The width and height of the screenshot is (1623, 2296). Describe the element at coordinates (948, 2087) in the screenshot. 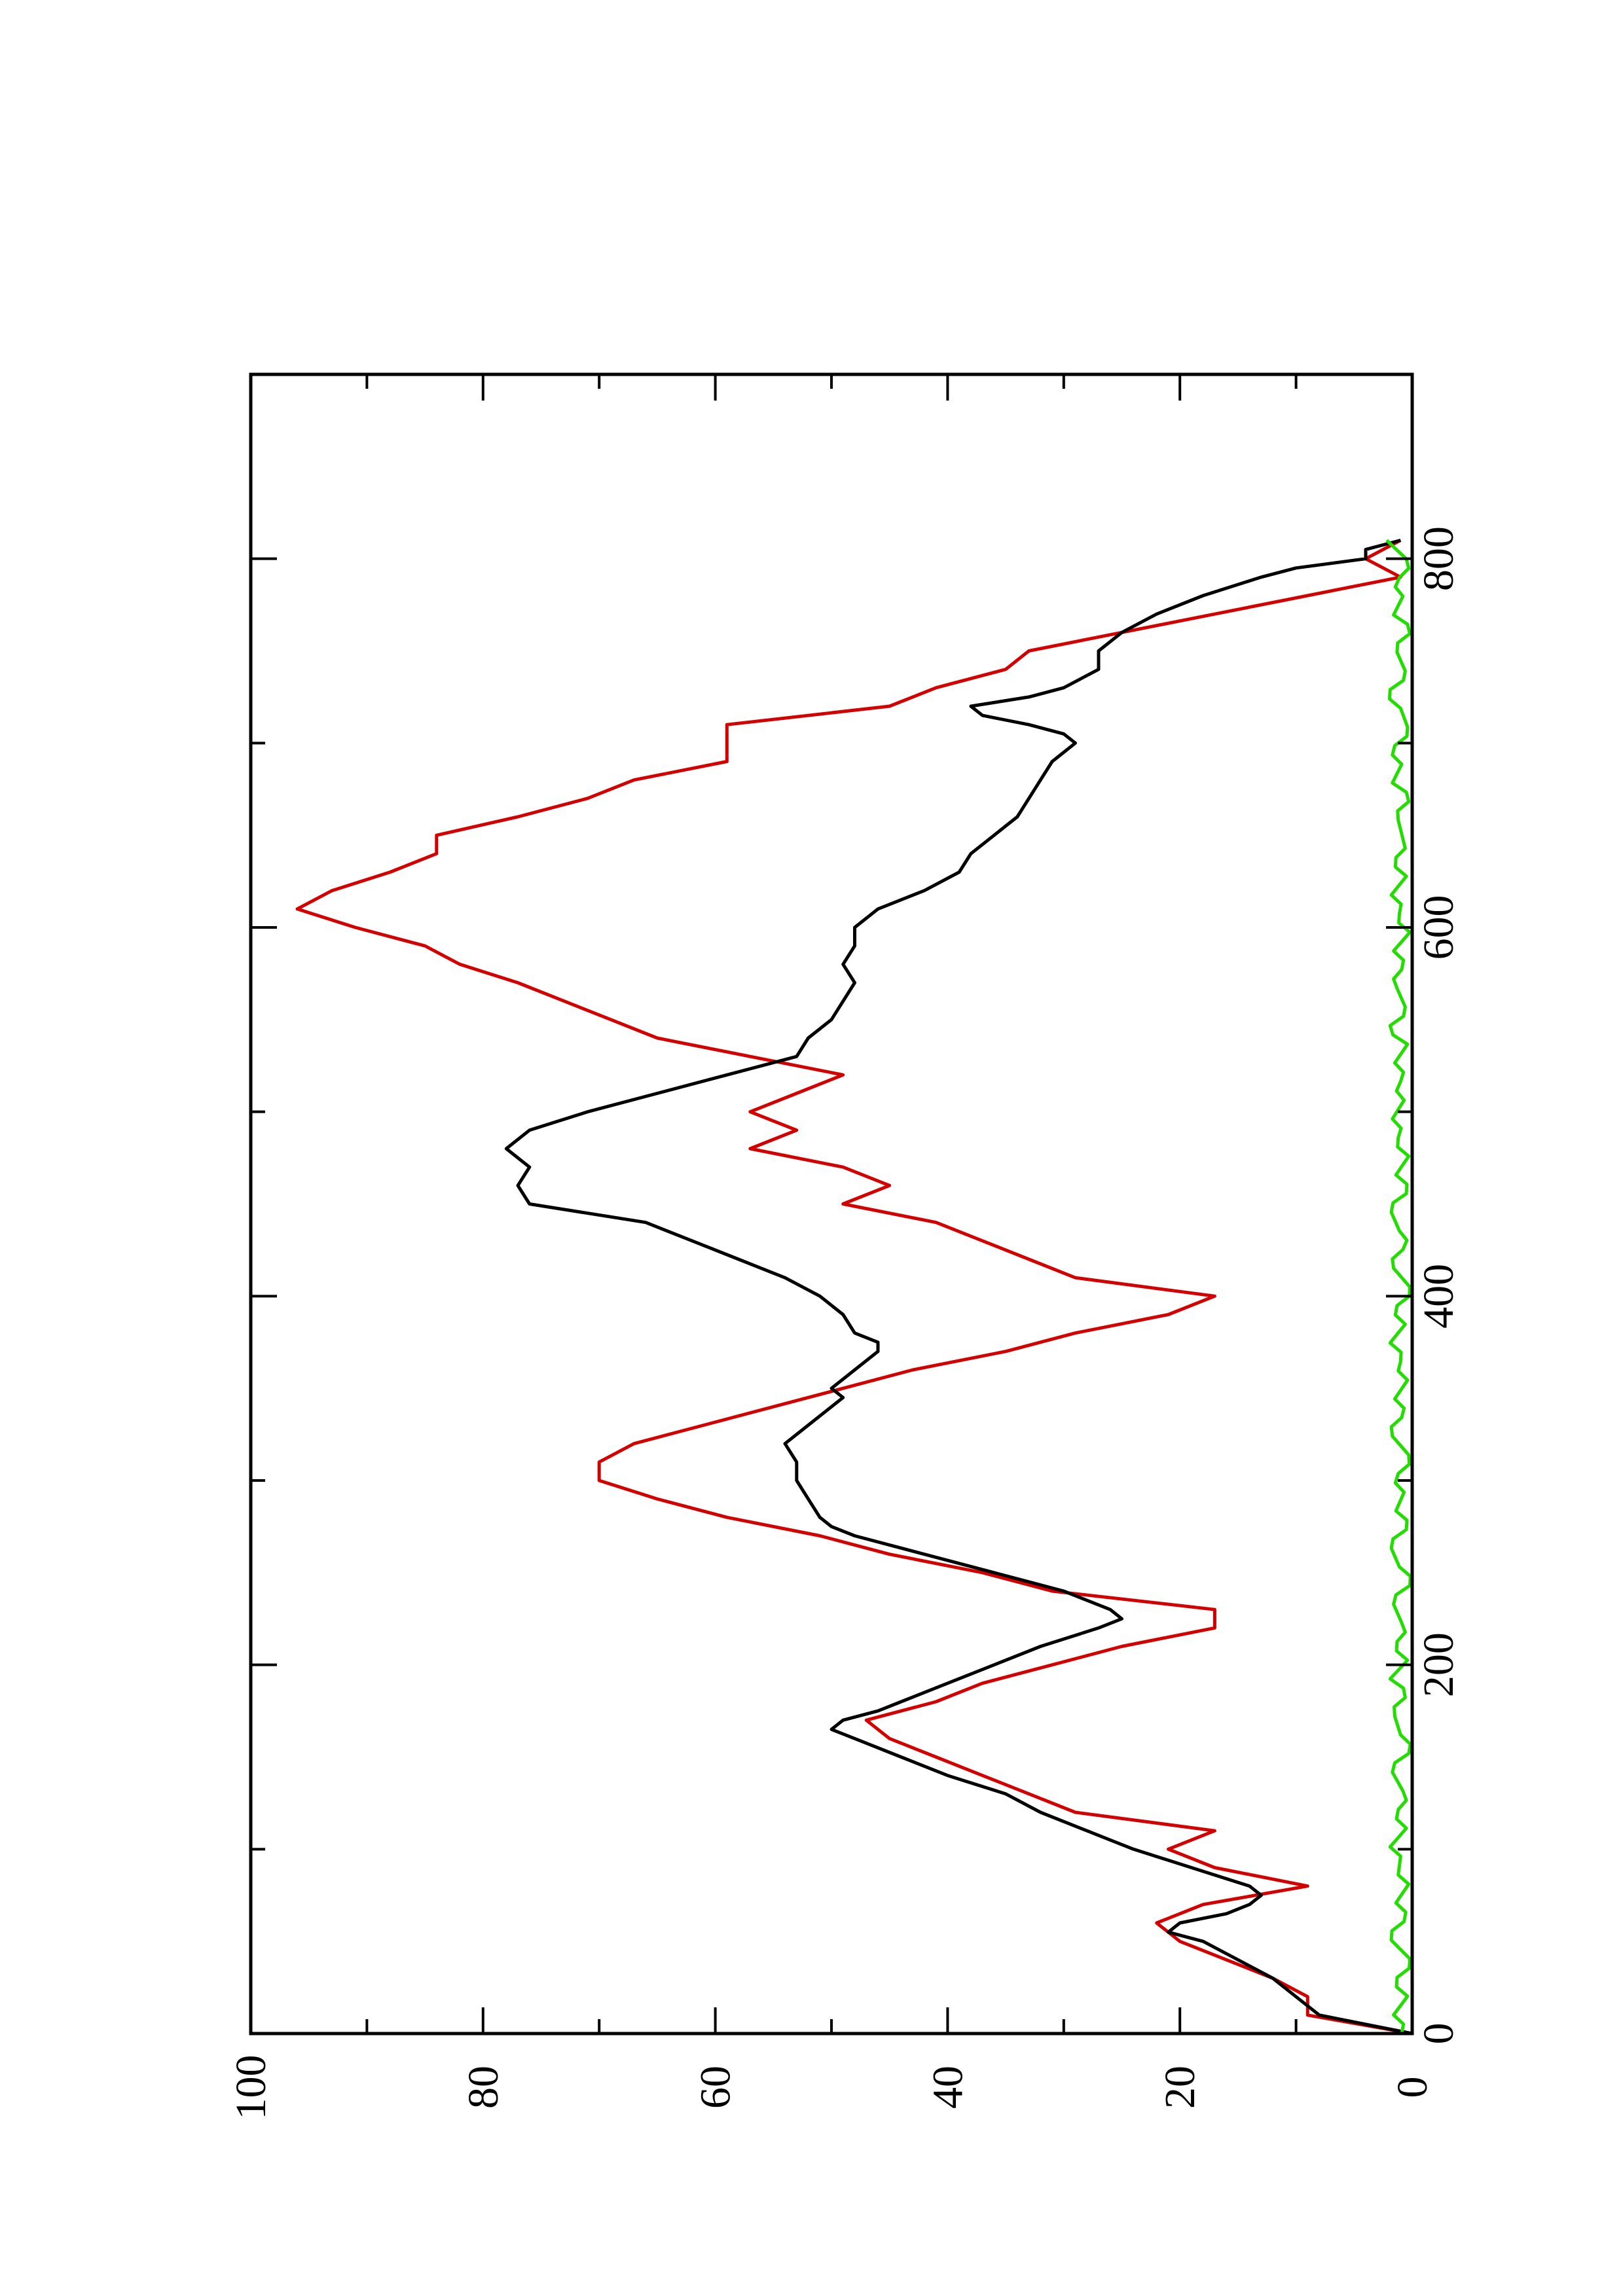

I see `y-tick-label-40: 40` at that location.